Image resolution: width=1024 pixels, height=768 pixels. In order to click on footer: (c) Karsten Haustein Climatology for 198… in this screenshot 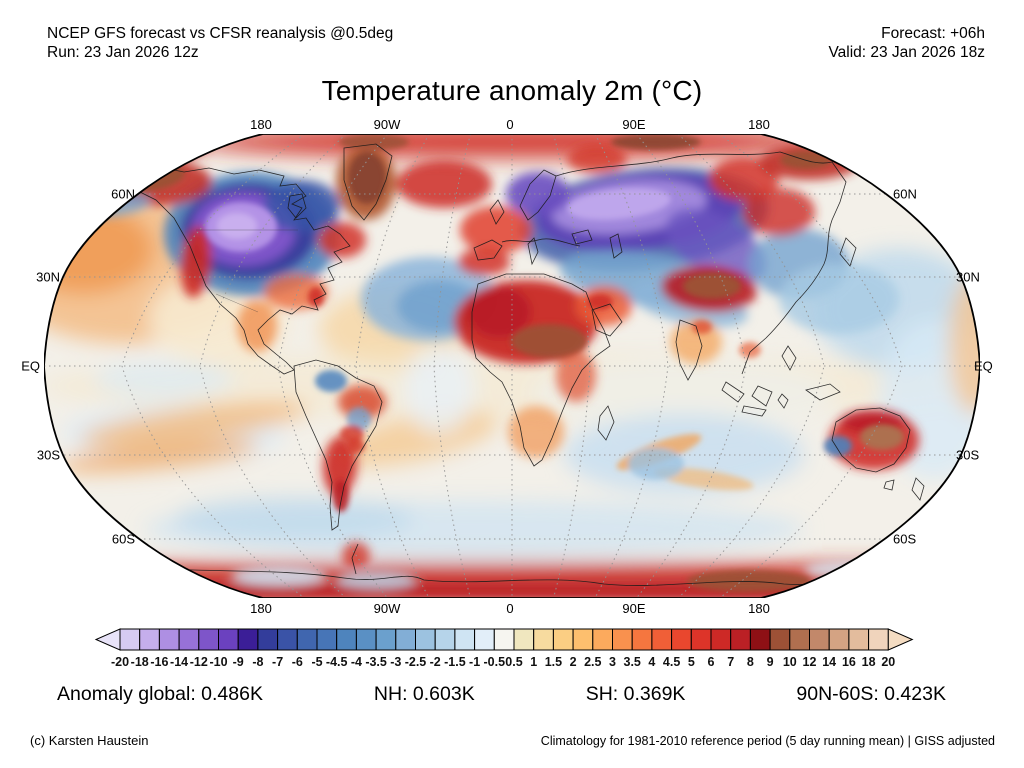, I will do `click(512, 740)`.